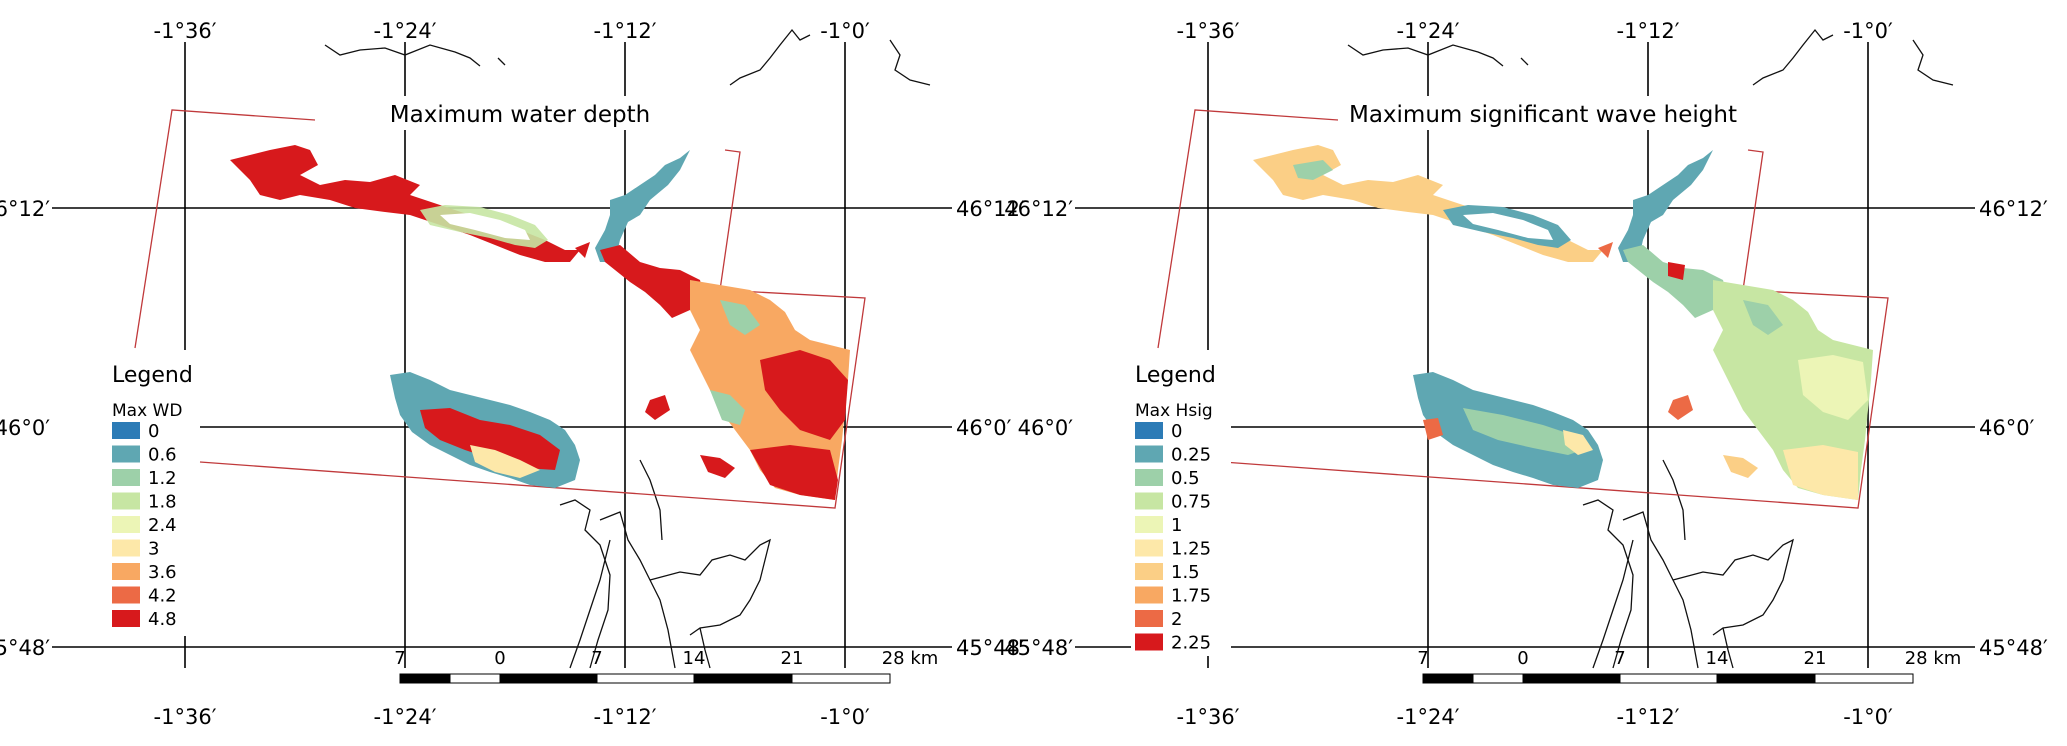 The image size is (2067, 746). I want to click on legend-label: 1.2, so click(162, 478).